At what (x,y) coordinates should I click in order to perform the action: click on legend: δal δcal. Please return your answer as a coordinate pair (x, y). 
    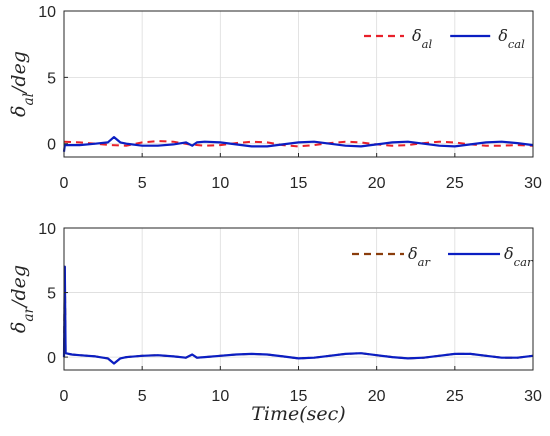
    Looking at the image, I should click on (444, 38).